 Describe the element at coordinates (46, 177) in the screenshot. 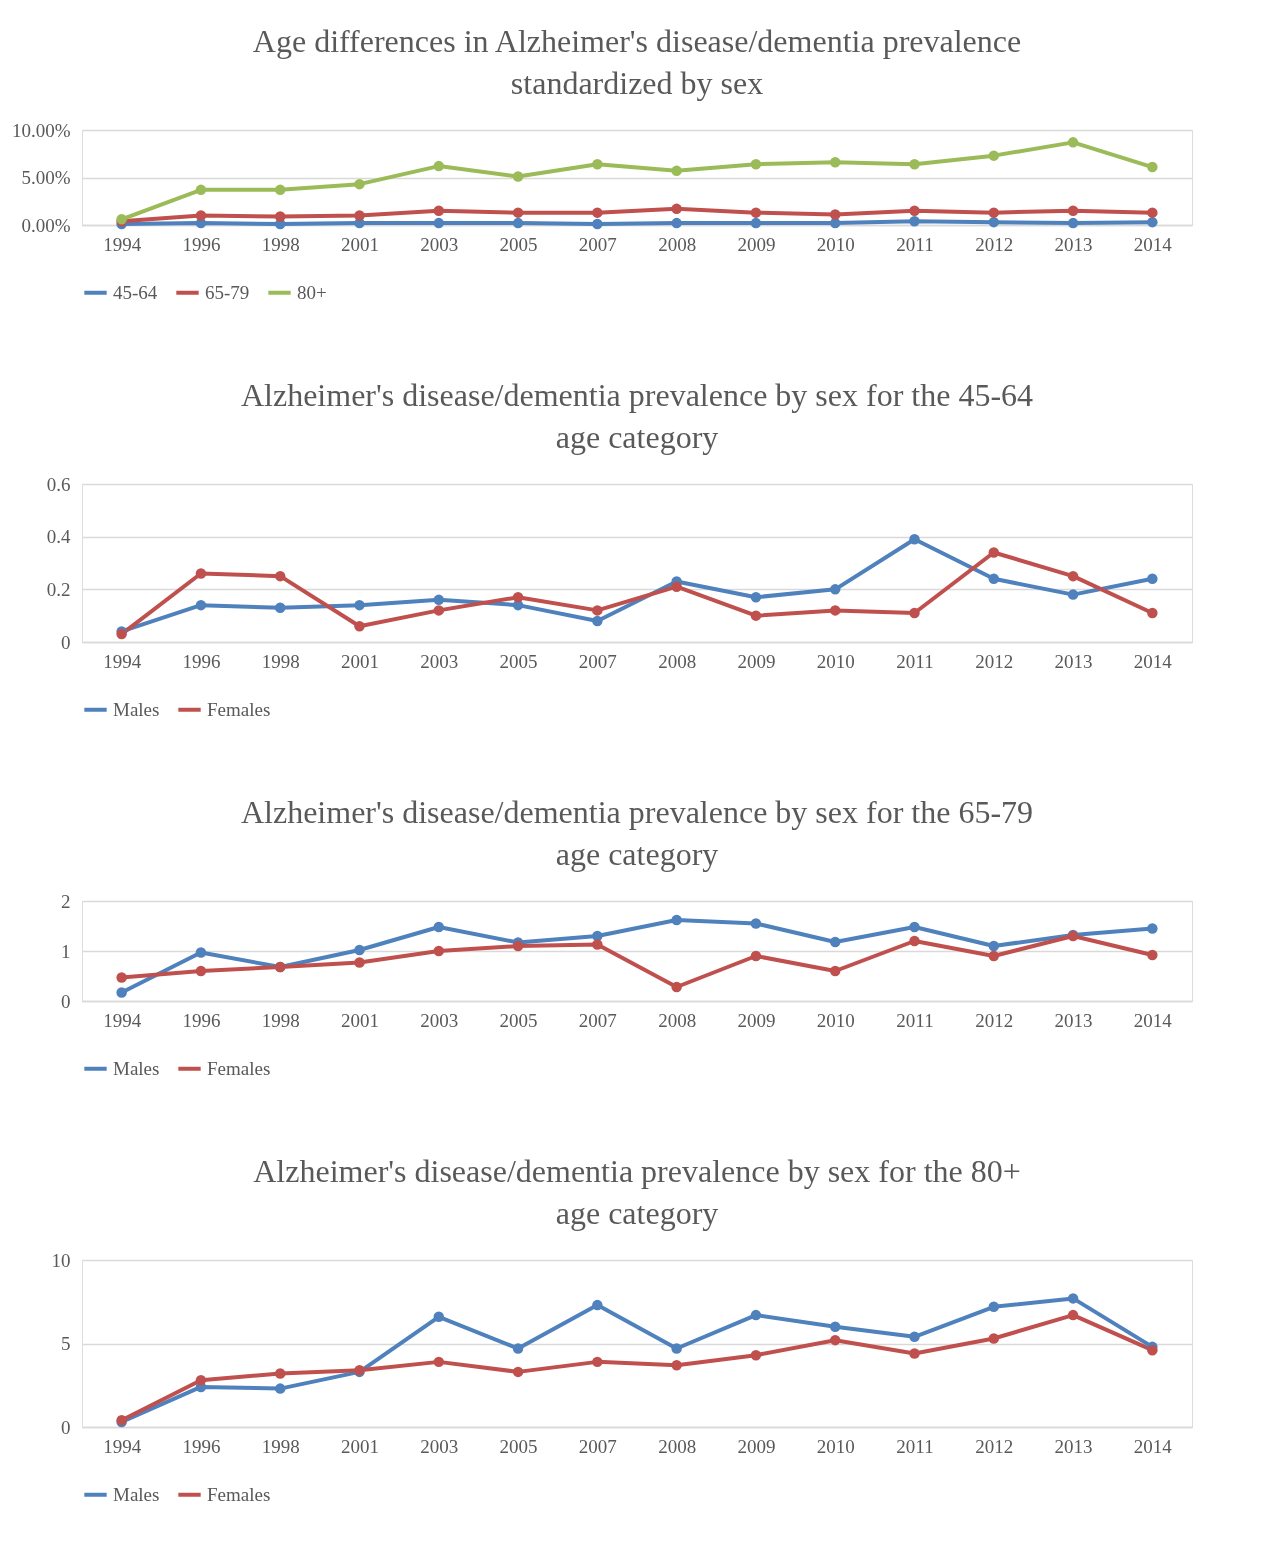

I see `y-tick-label: 5.00%` at that location.